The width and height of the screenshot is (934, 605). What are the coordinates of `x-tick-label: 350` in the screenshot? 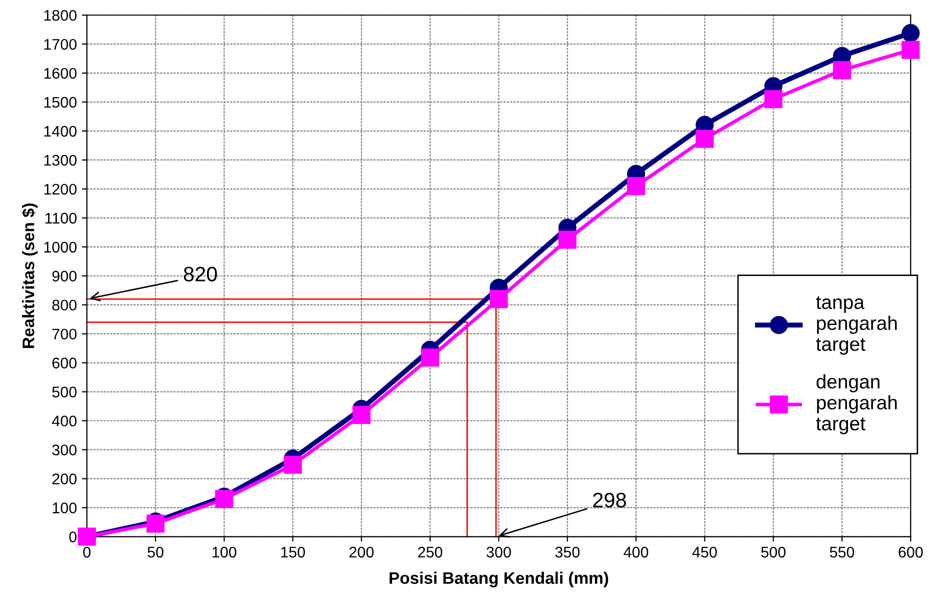 It's located at (567, 552).